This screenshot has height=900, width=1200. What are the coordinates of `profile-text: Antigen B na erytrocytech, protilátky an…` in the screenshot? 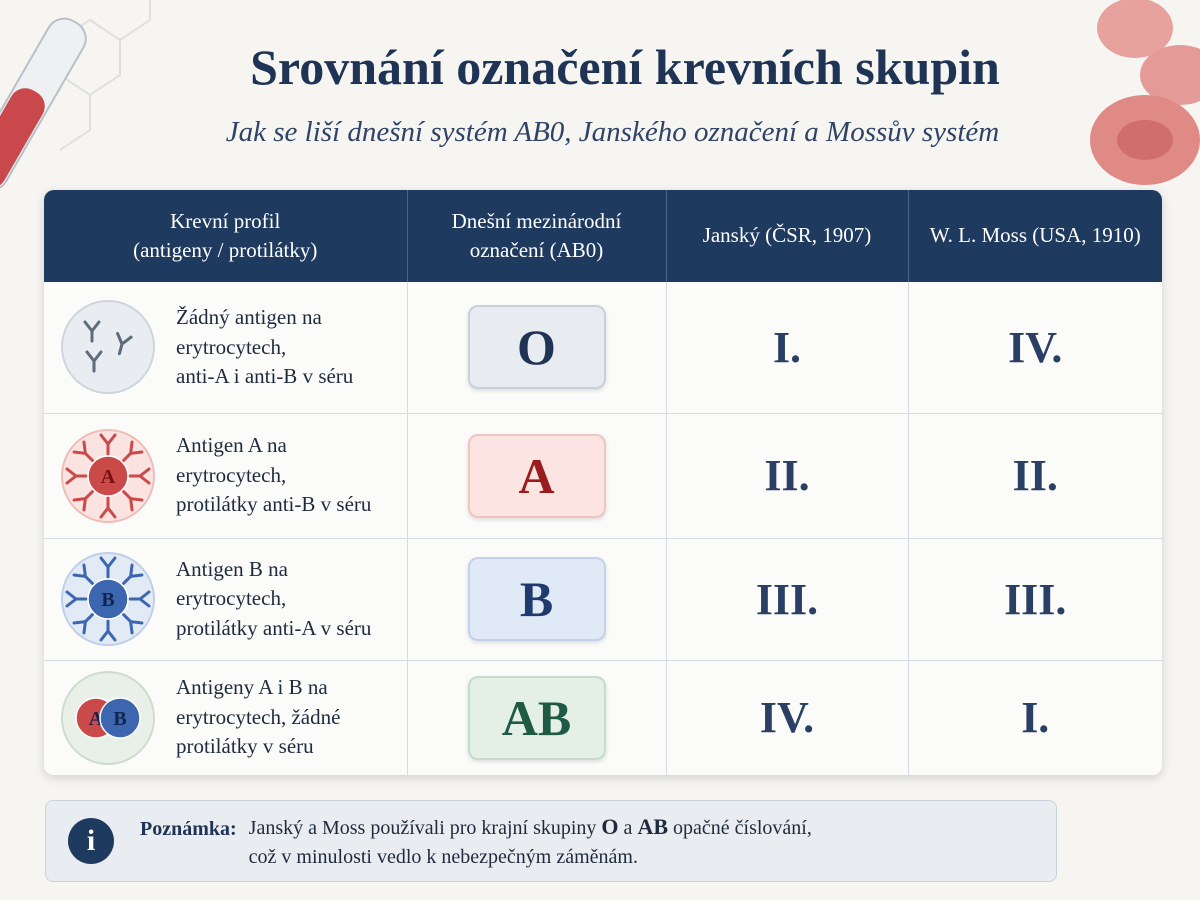 It's located at (274, 598).